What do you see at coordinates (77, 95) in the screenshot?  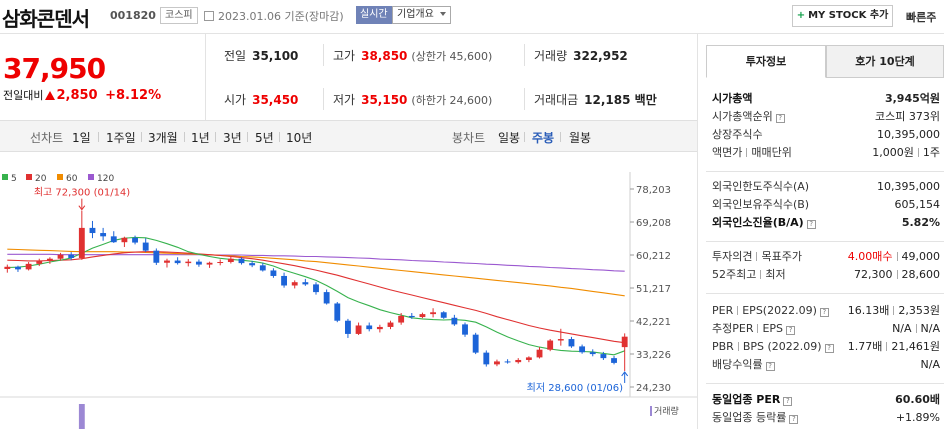 I see `change-value: 2,850` at bounding box center [77, 95].